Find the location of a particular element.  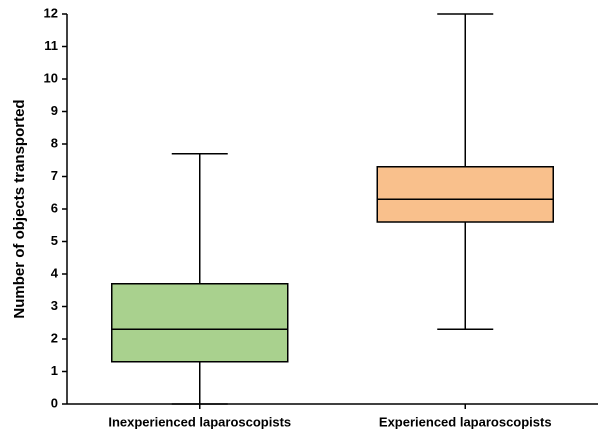

y-tick-label: 10 is located at coordinates (51, 77).